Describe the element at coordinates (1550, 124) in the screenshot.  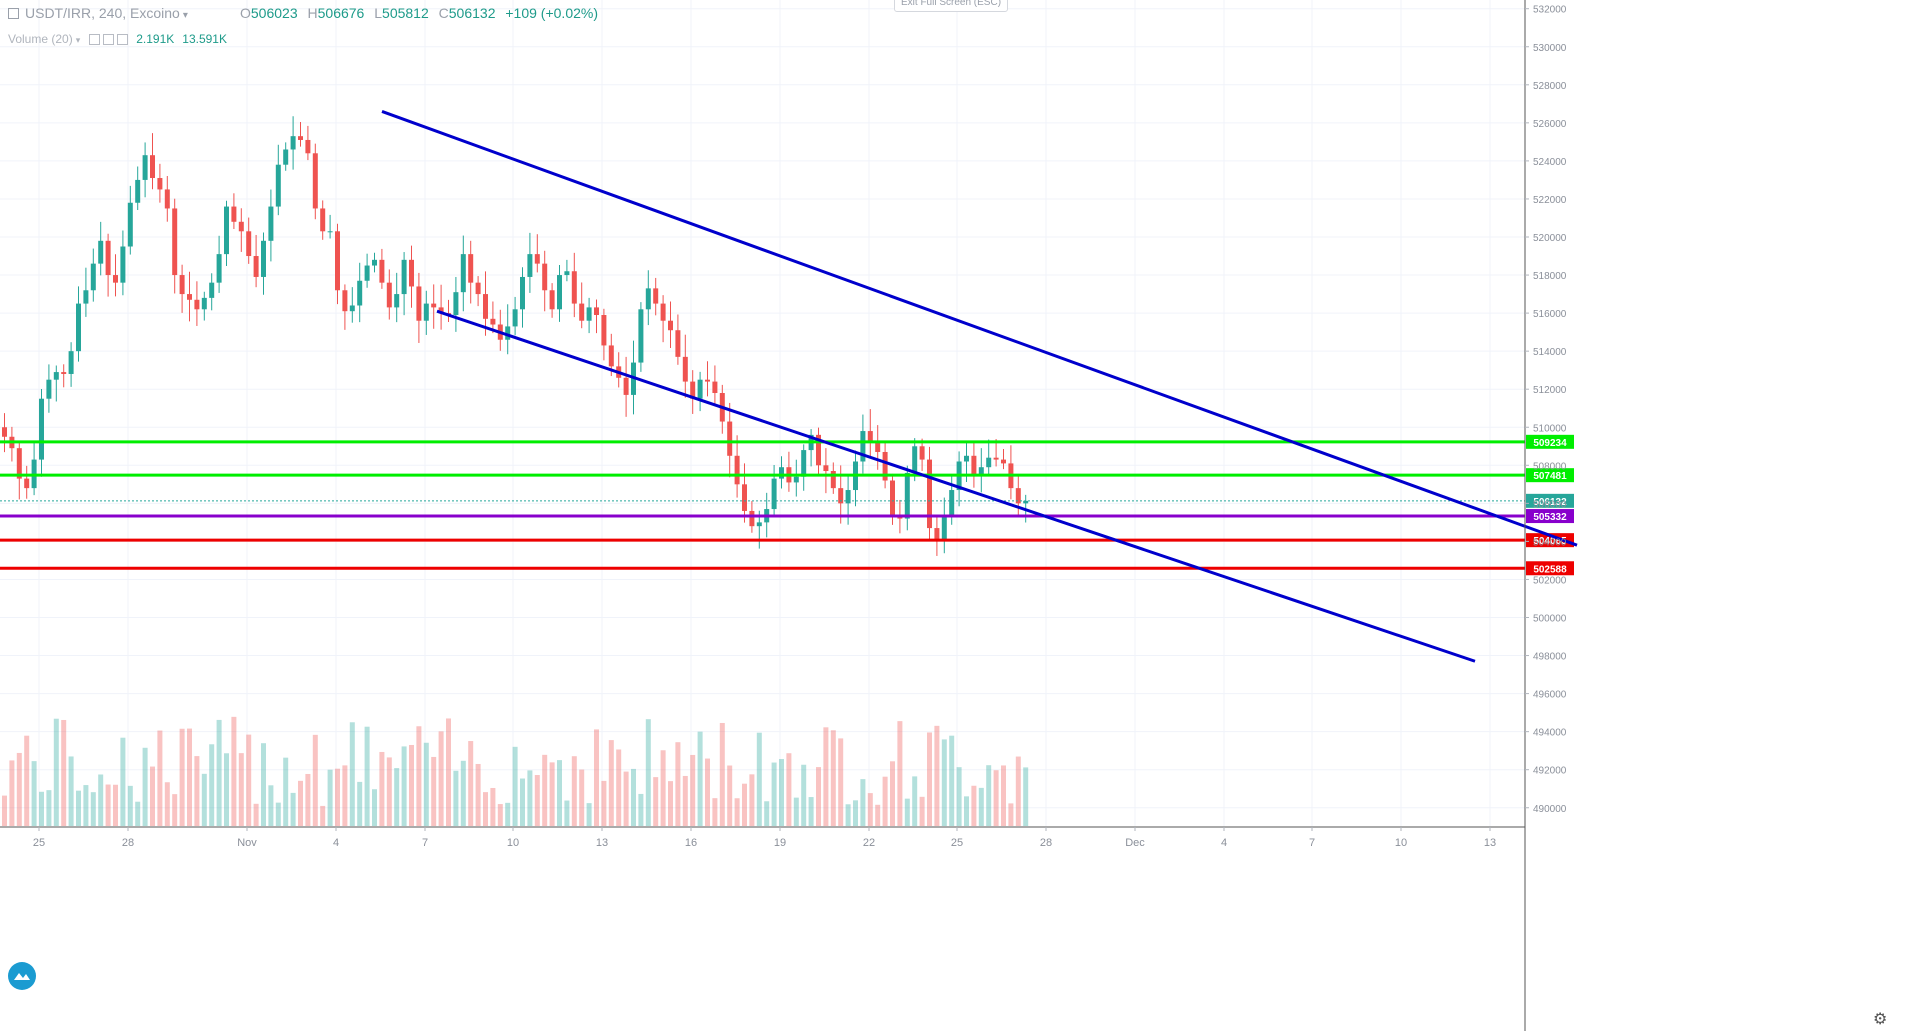
I see `price-tick-label: 526000` at that location.